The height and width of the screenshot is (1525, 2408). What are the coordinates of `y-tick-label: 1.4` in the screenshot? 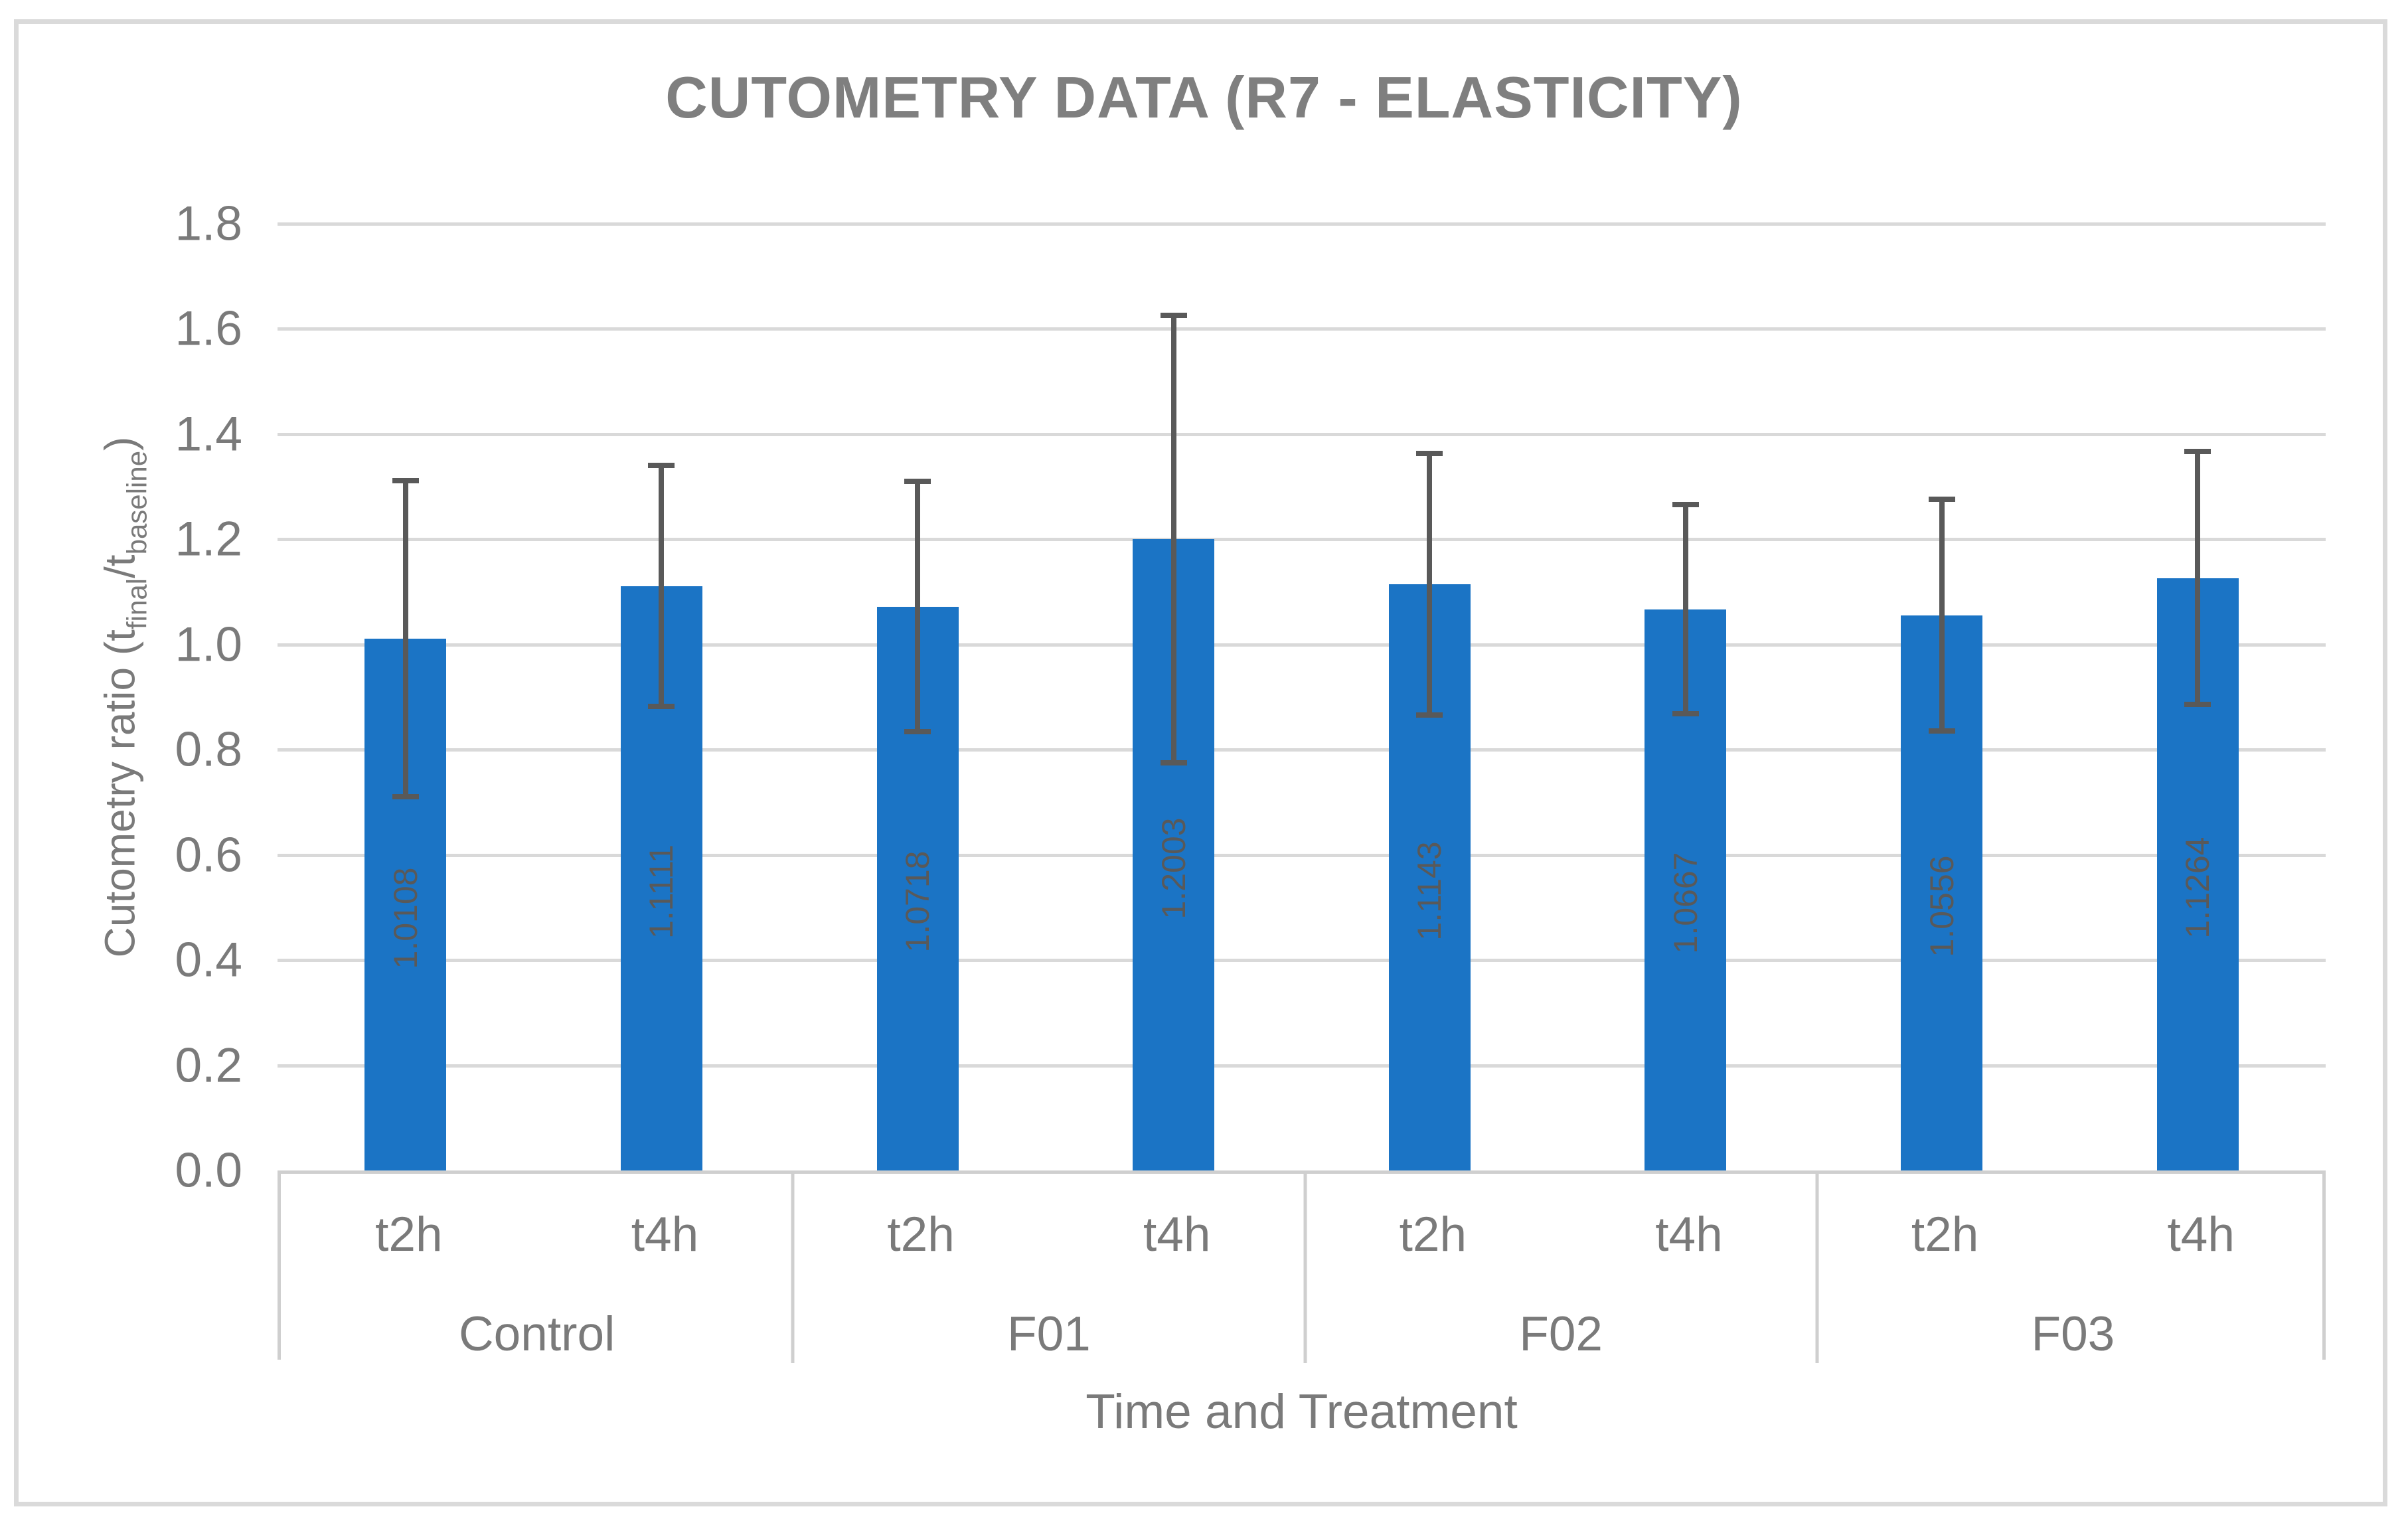 It's located at (208, 434).